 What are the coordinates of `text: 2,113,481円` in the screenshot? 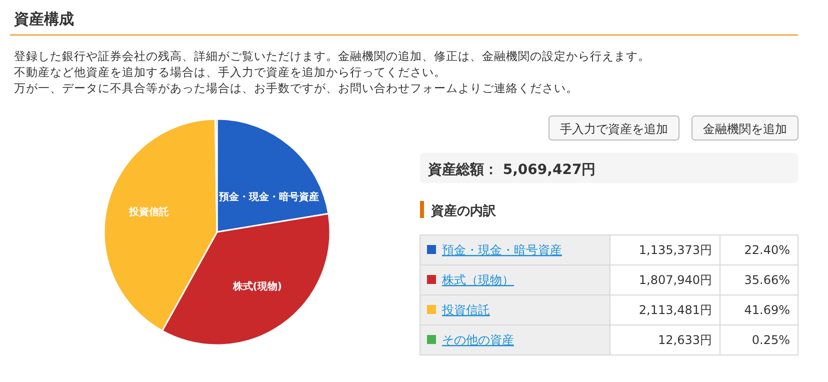 It's located at (675, 310).